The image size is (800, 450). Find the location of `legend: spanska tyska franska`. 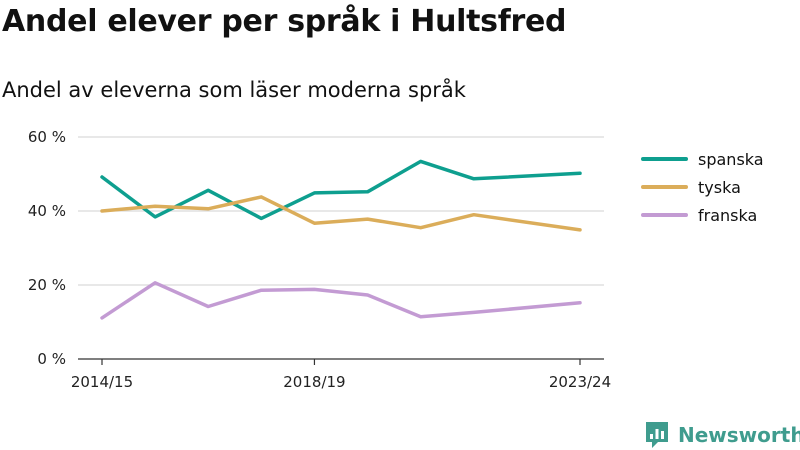

legend: spanska tyska franska is located at coordinates (702, 187).